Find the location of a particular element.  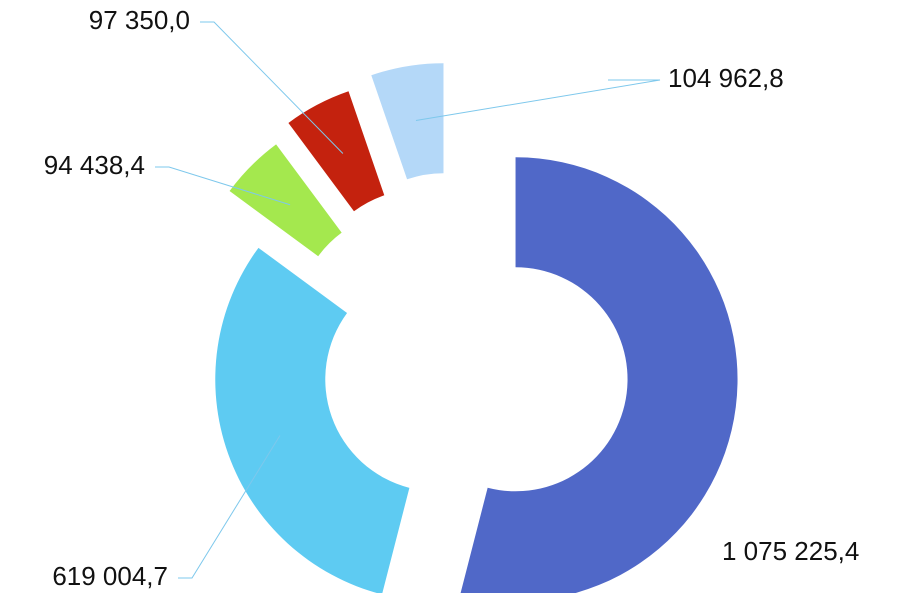

data-label: 1 075 225,4 is located at coordinates (790, 551).